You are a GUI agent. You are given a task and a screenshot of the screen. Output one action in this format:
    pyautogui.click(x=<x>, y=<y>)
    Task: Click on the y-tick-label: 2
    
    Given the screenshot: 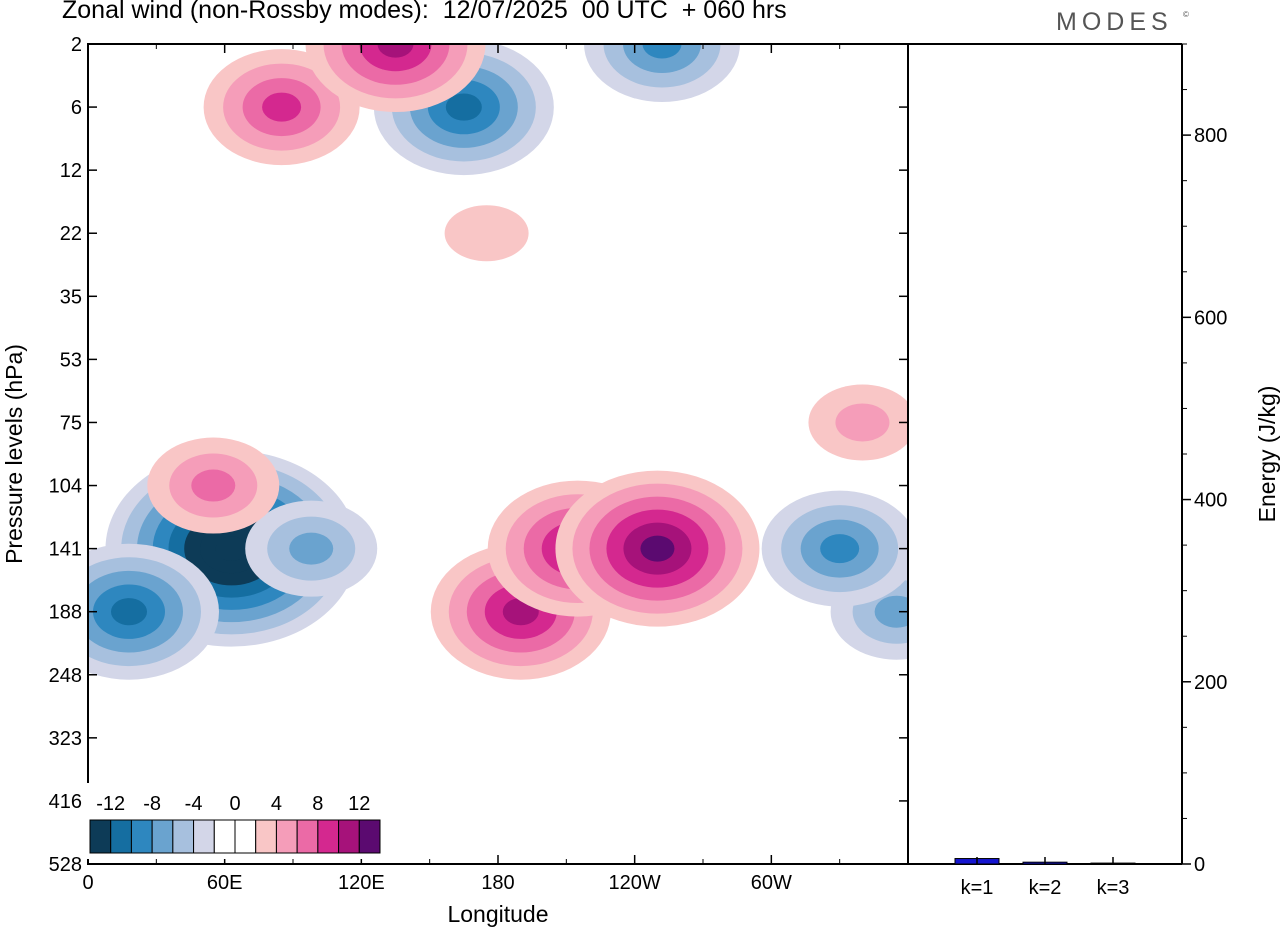 What is the action you would take?
    pyautogui.click(x=76, y=45)
    